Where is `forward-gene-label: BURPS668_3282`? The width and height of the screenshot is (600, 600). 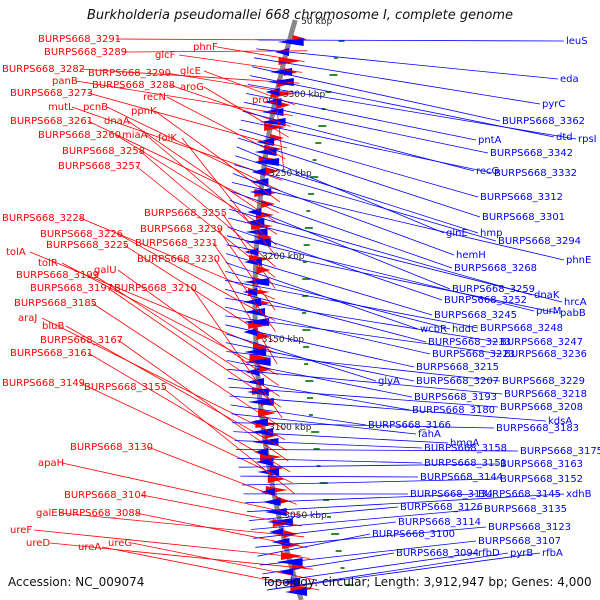 forward-gene-label: BURPS668_3282 is located at coordinates (43, 69).